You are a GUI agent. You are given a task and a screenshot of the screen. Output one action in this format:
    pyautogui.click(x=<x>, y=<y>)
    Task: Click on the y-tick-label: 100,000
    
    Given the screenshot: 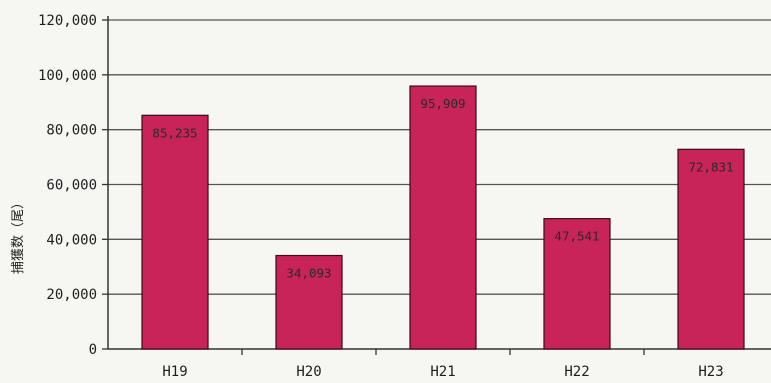 What is the action you would take?
    pyautogui.click(x=67, y=76)
    